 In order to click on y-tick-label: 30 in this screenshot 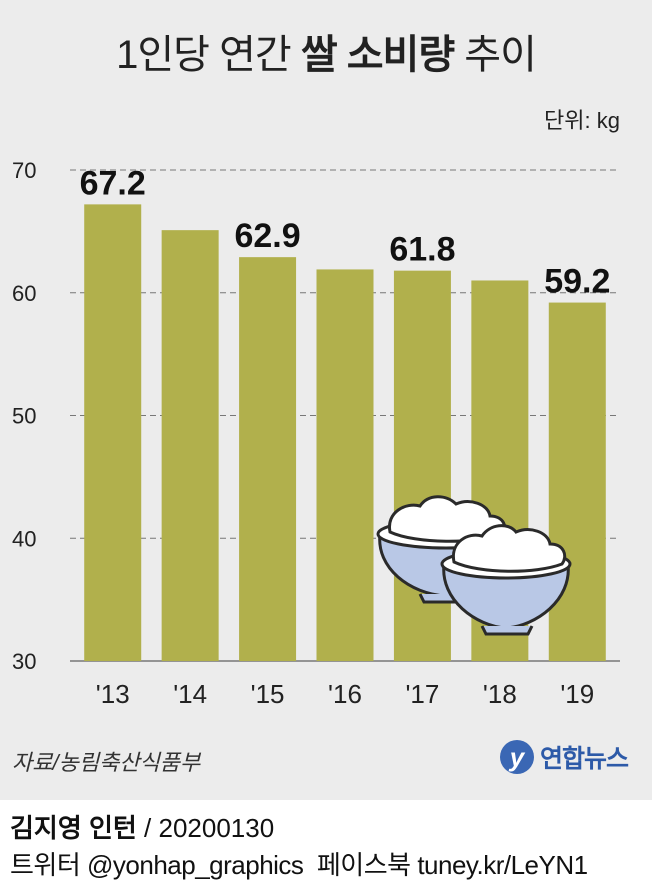, I will do `click(24, 661)`.